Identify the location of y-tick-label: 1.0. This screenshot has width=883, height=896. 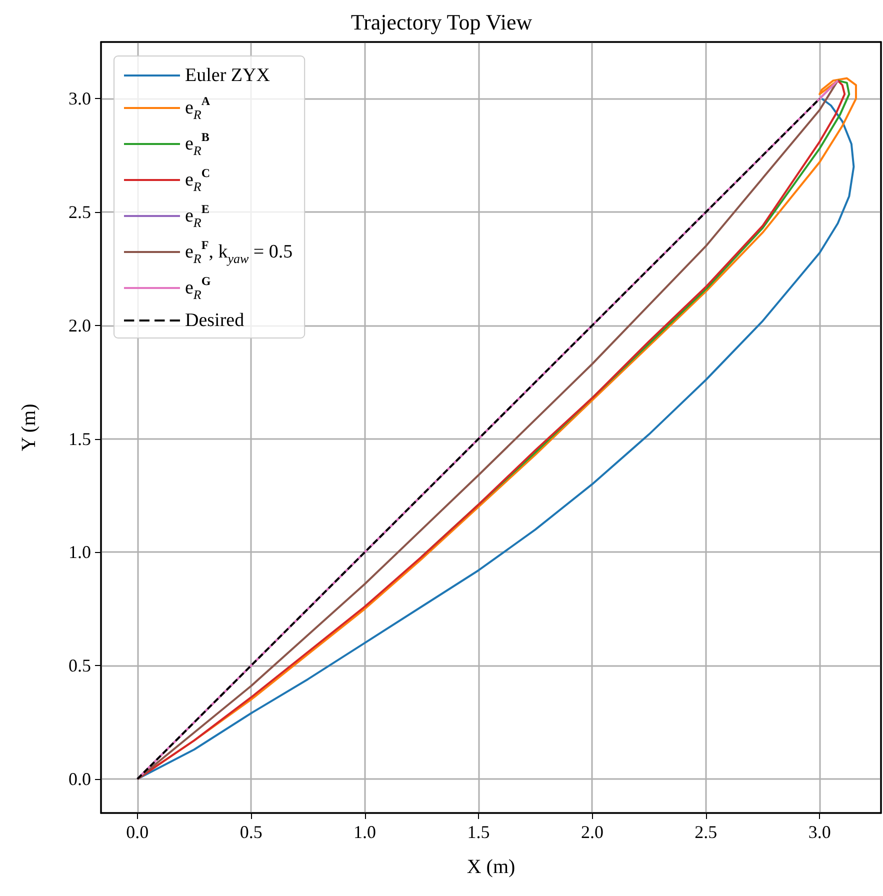
(79, 552).